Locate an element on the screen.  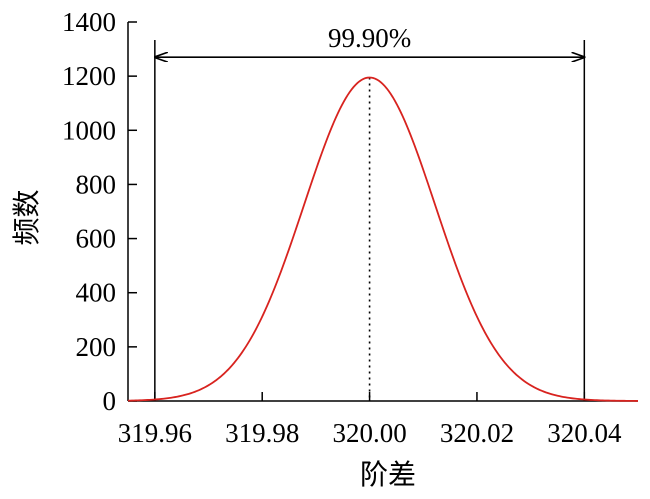
x-tick-label: 320.04 is located at coordinates (584, 433).